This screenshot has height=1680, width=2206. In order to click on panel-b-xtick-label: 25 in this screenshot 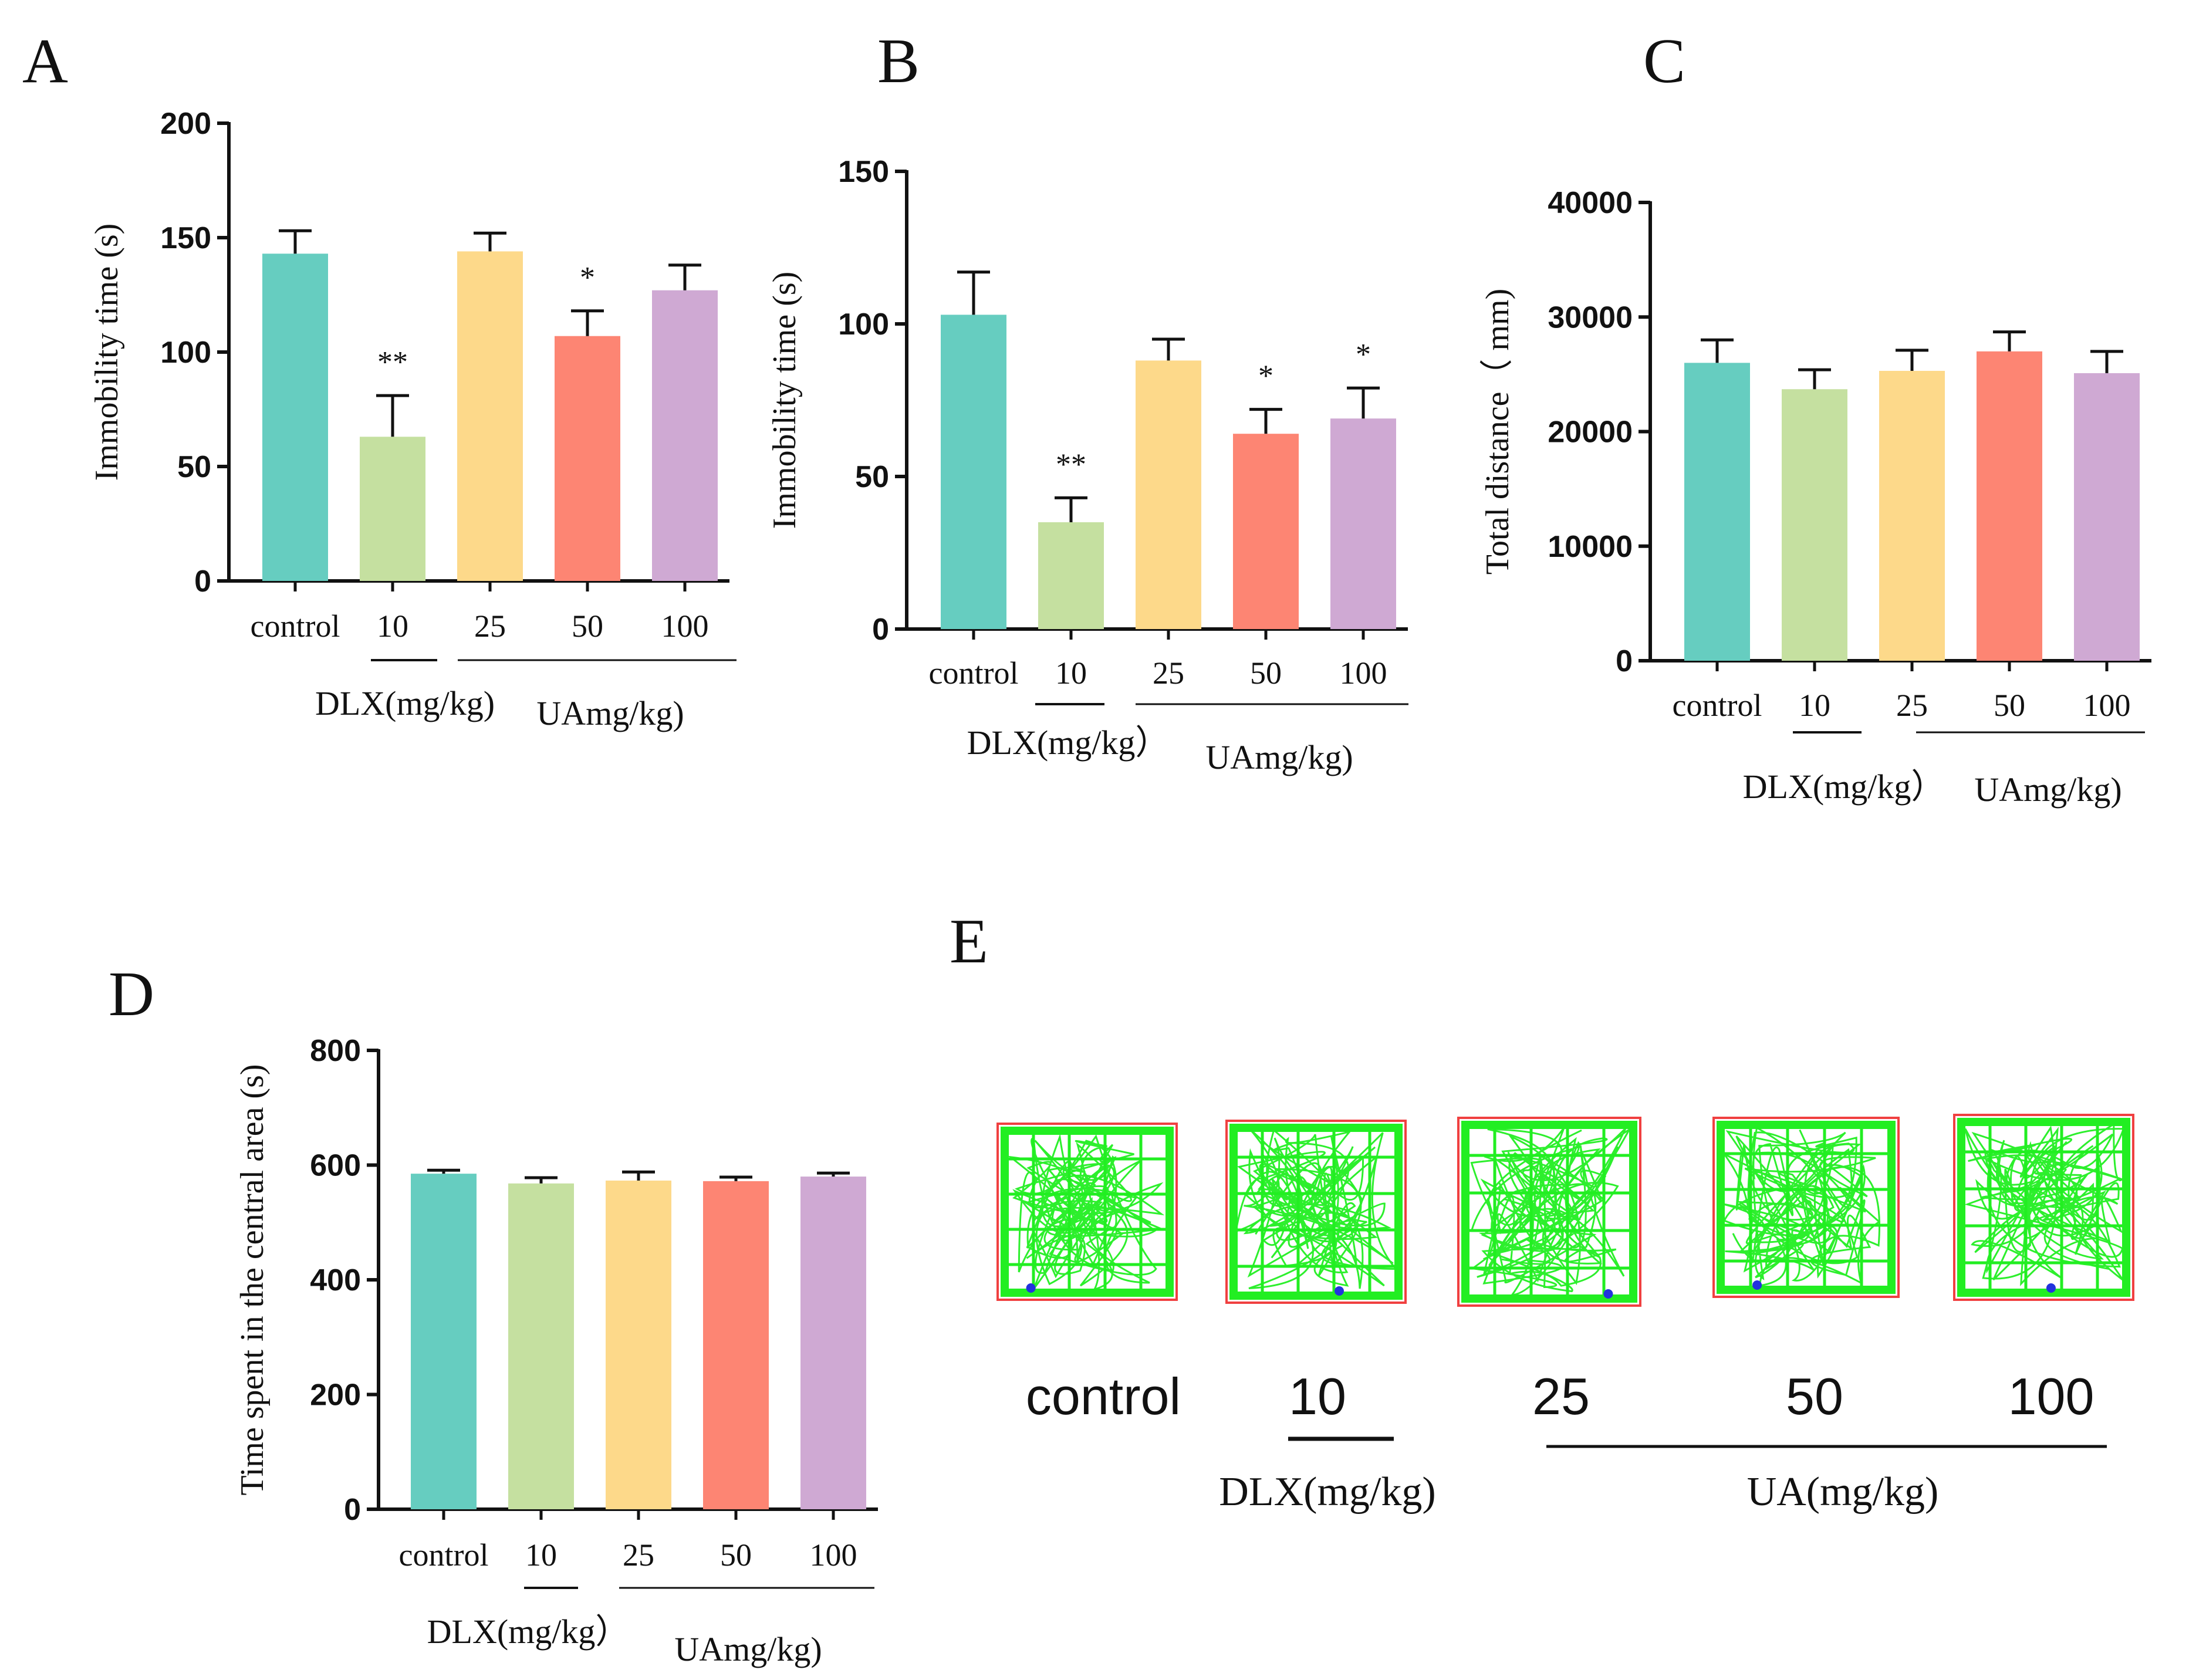, I will do `click(1168, 673)`.